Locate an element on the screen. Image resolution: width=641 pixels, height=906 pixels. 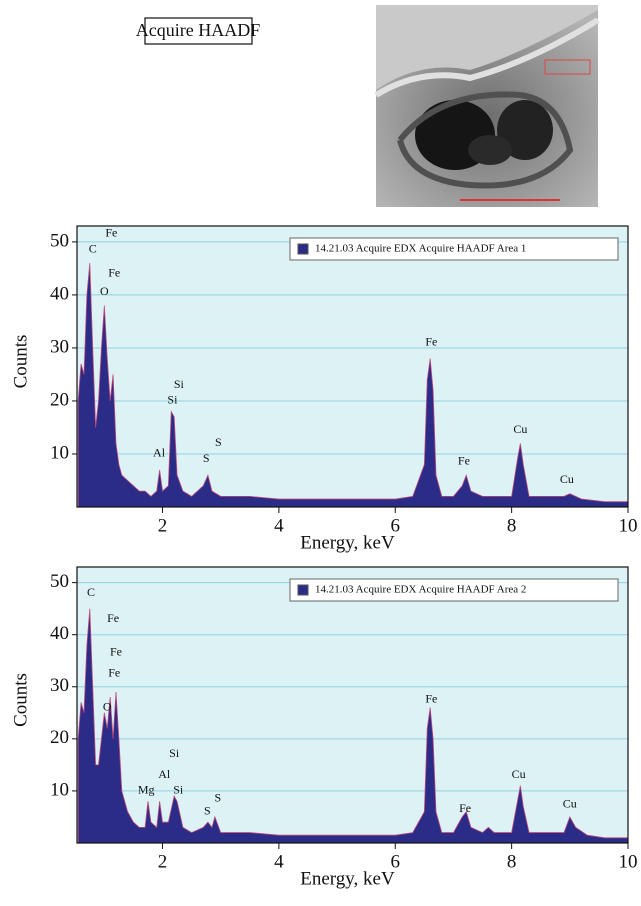
tem-image is located at coordinates (487, 106).